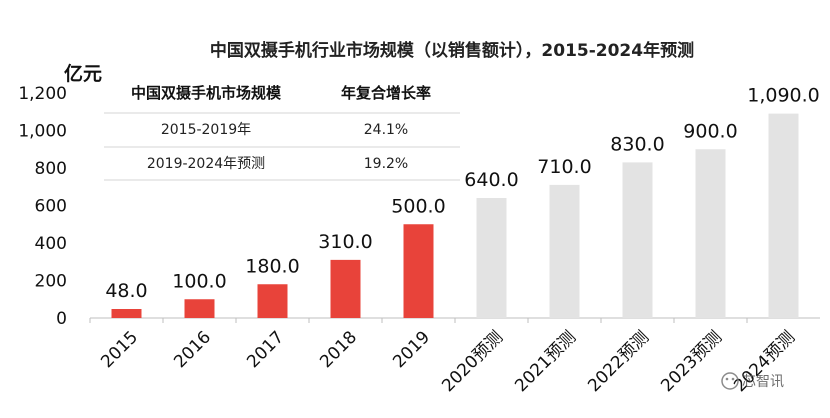  I want to click on x-tick-label: 2019, so click(411, 349).